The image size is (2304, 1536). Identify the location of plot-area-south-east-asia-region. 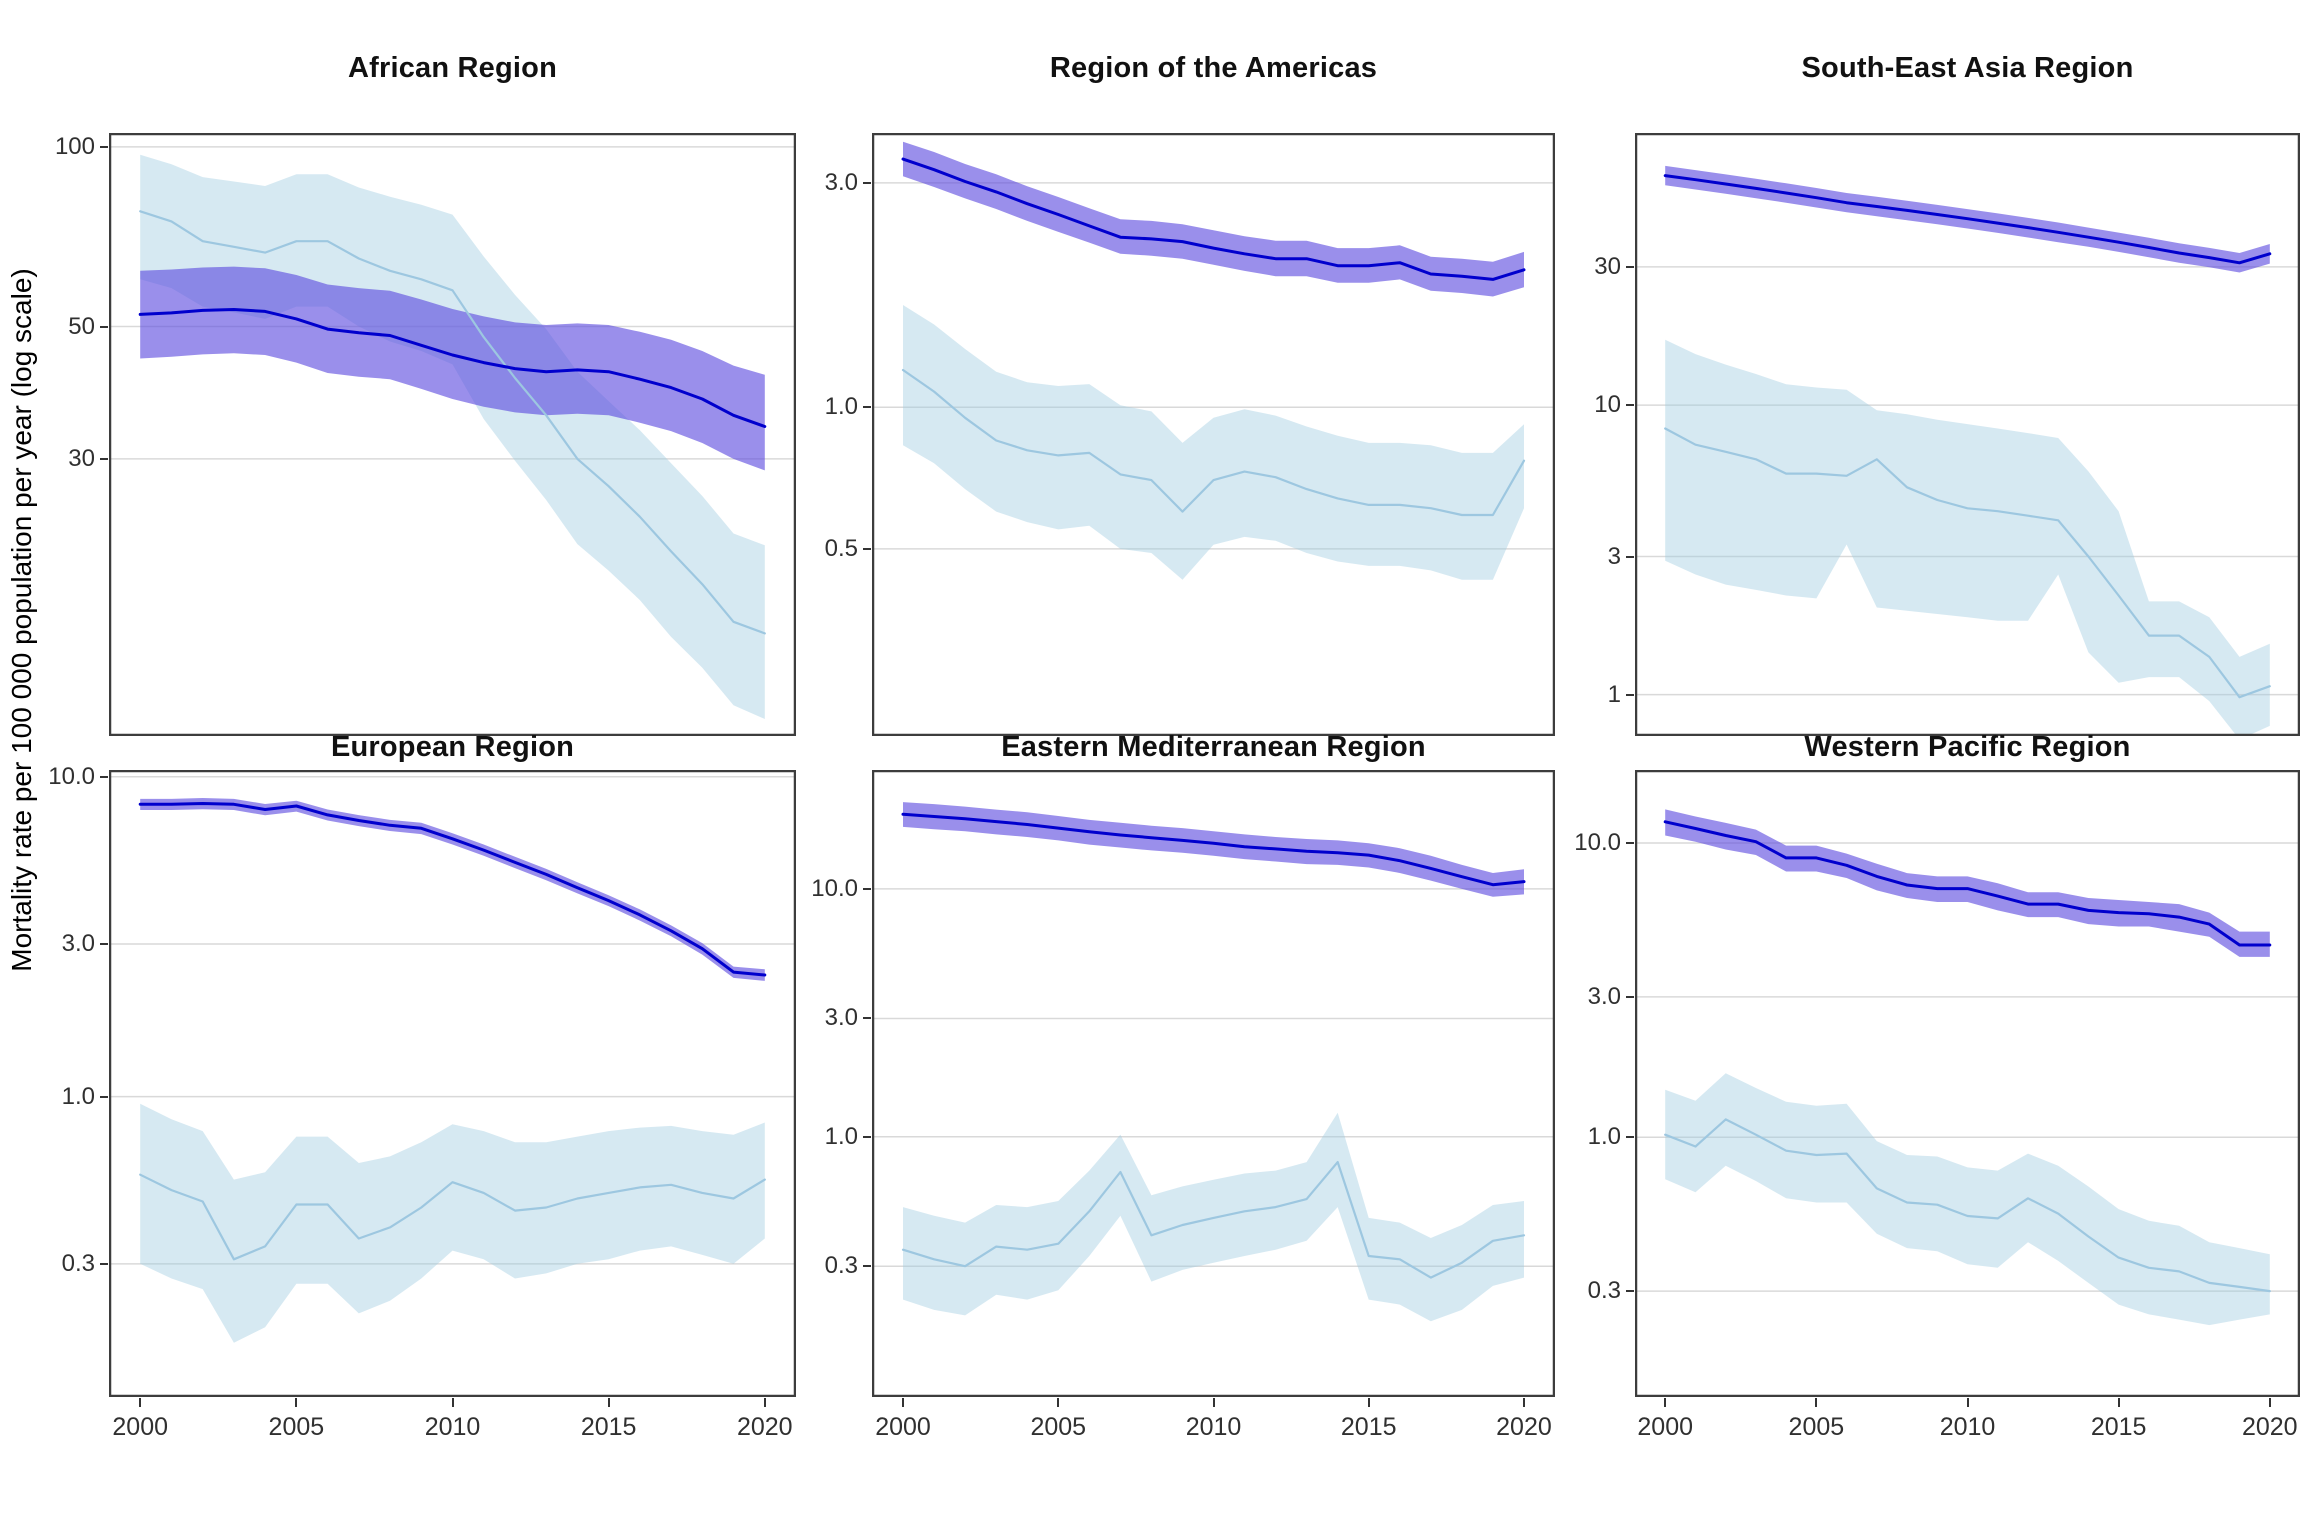
(1967, 434).